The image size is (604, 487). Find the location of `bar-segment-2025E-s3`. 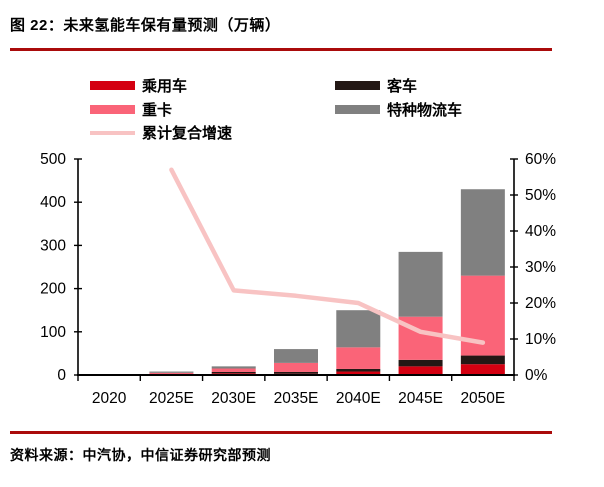

bar-segment-2025E-s3 is located at coordinates (171, 372).